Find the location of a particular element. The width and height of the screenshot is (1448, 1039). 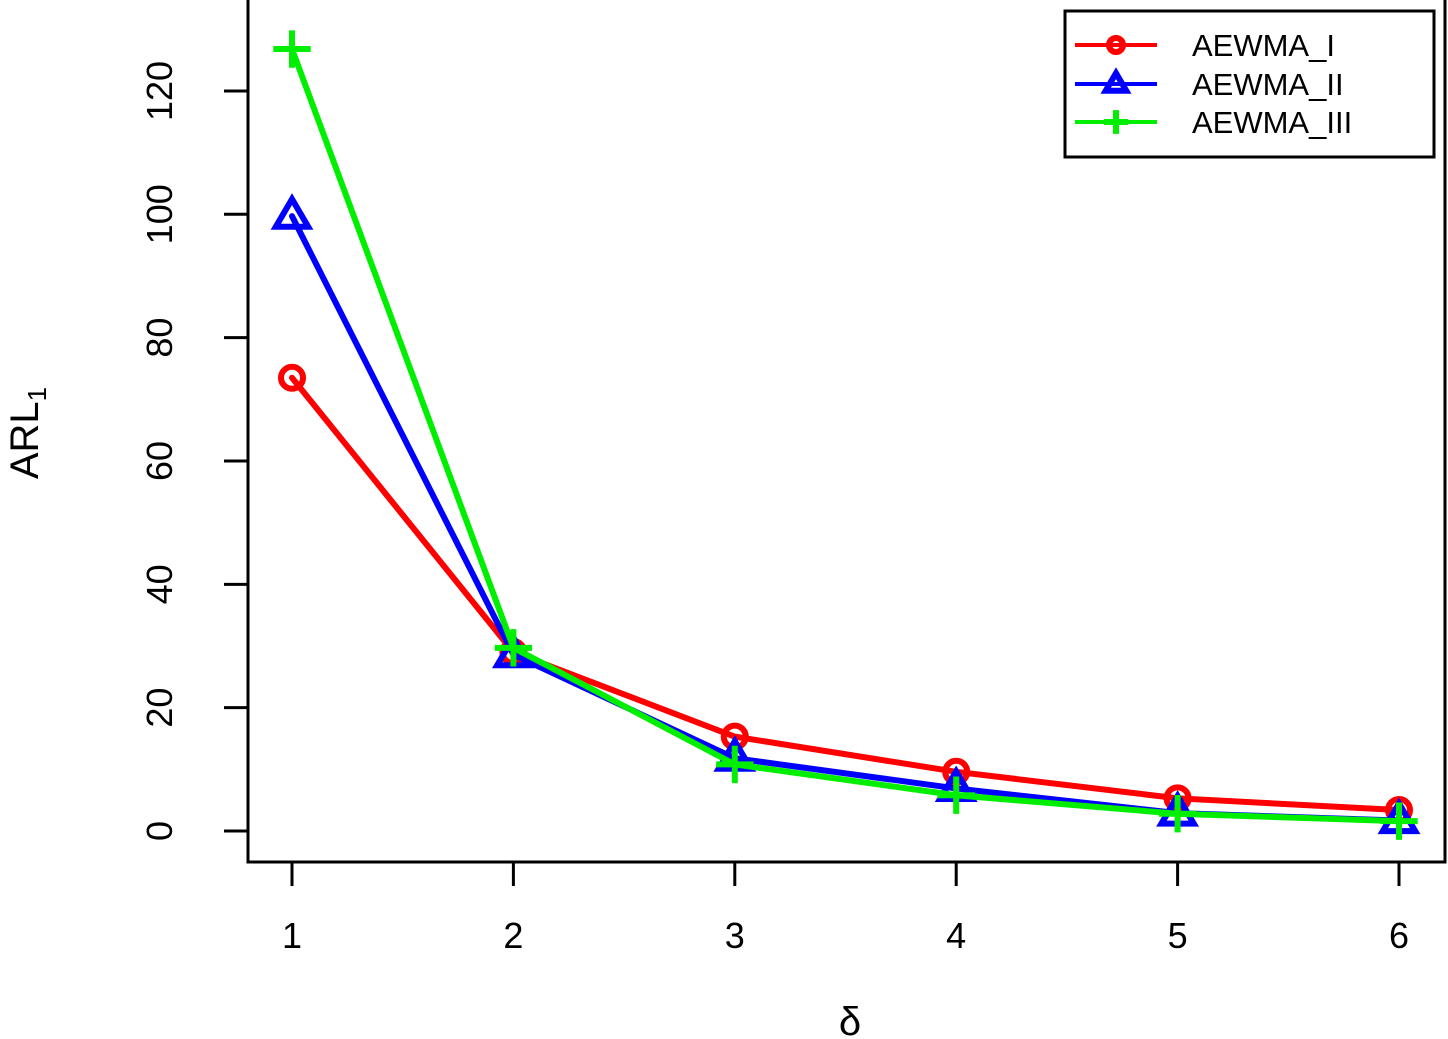

x-tick-label: 5 is located at coordinates (1178, 935).